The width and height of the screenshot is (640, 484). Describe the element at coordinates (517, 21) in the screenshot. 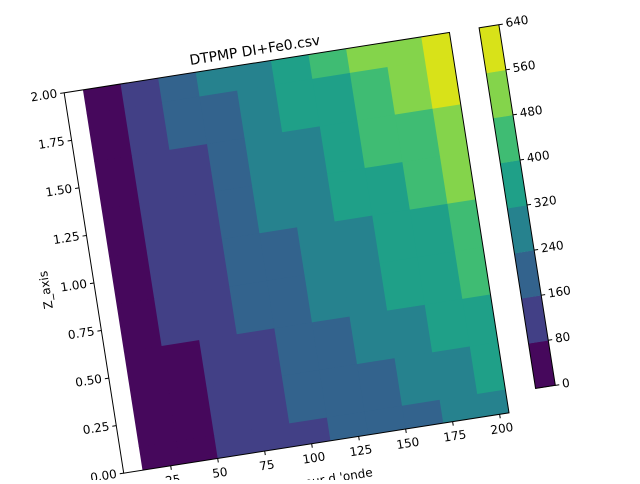

I see `colorbar-tick-label: 640` at that location.